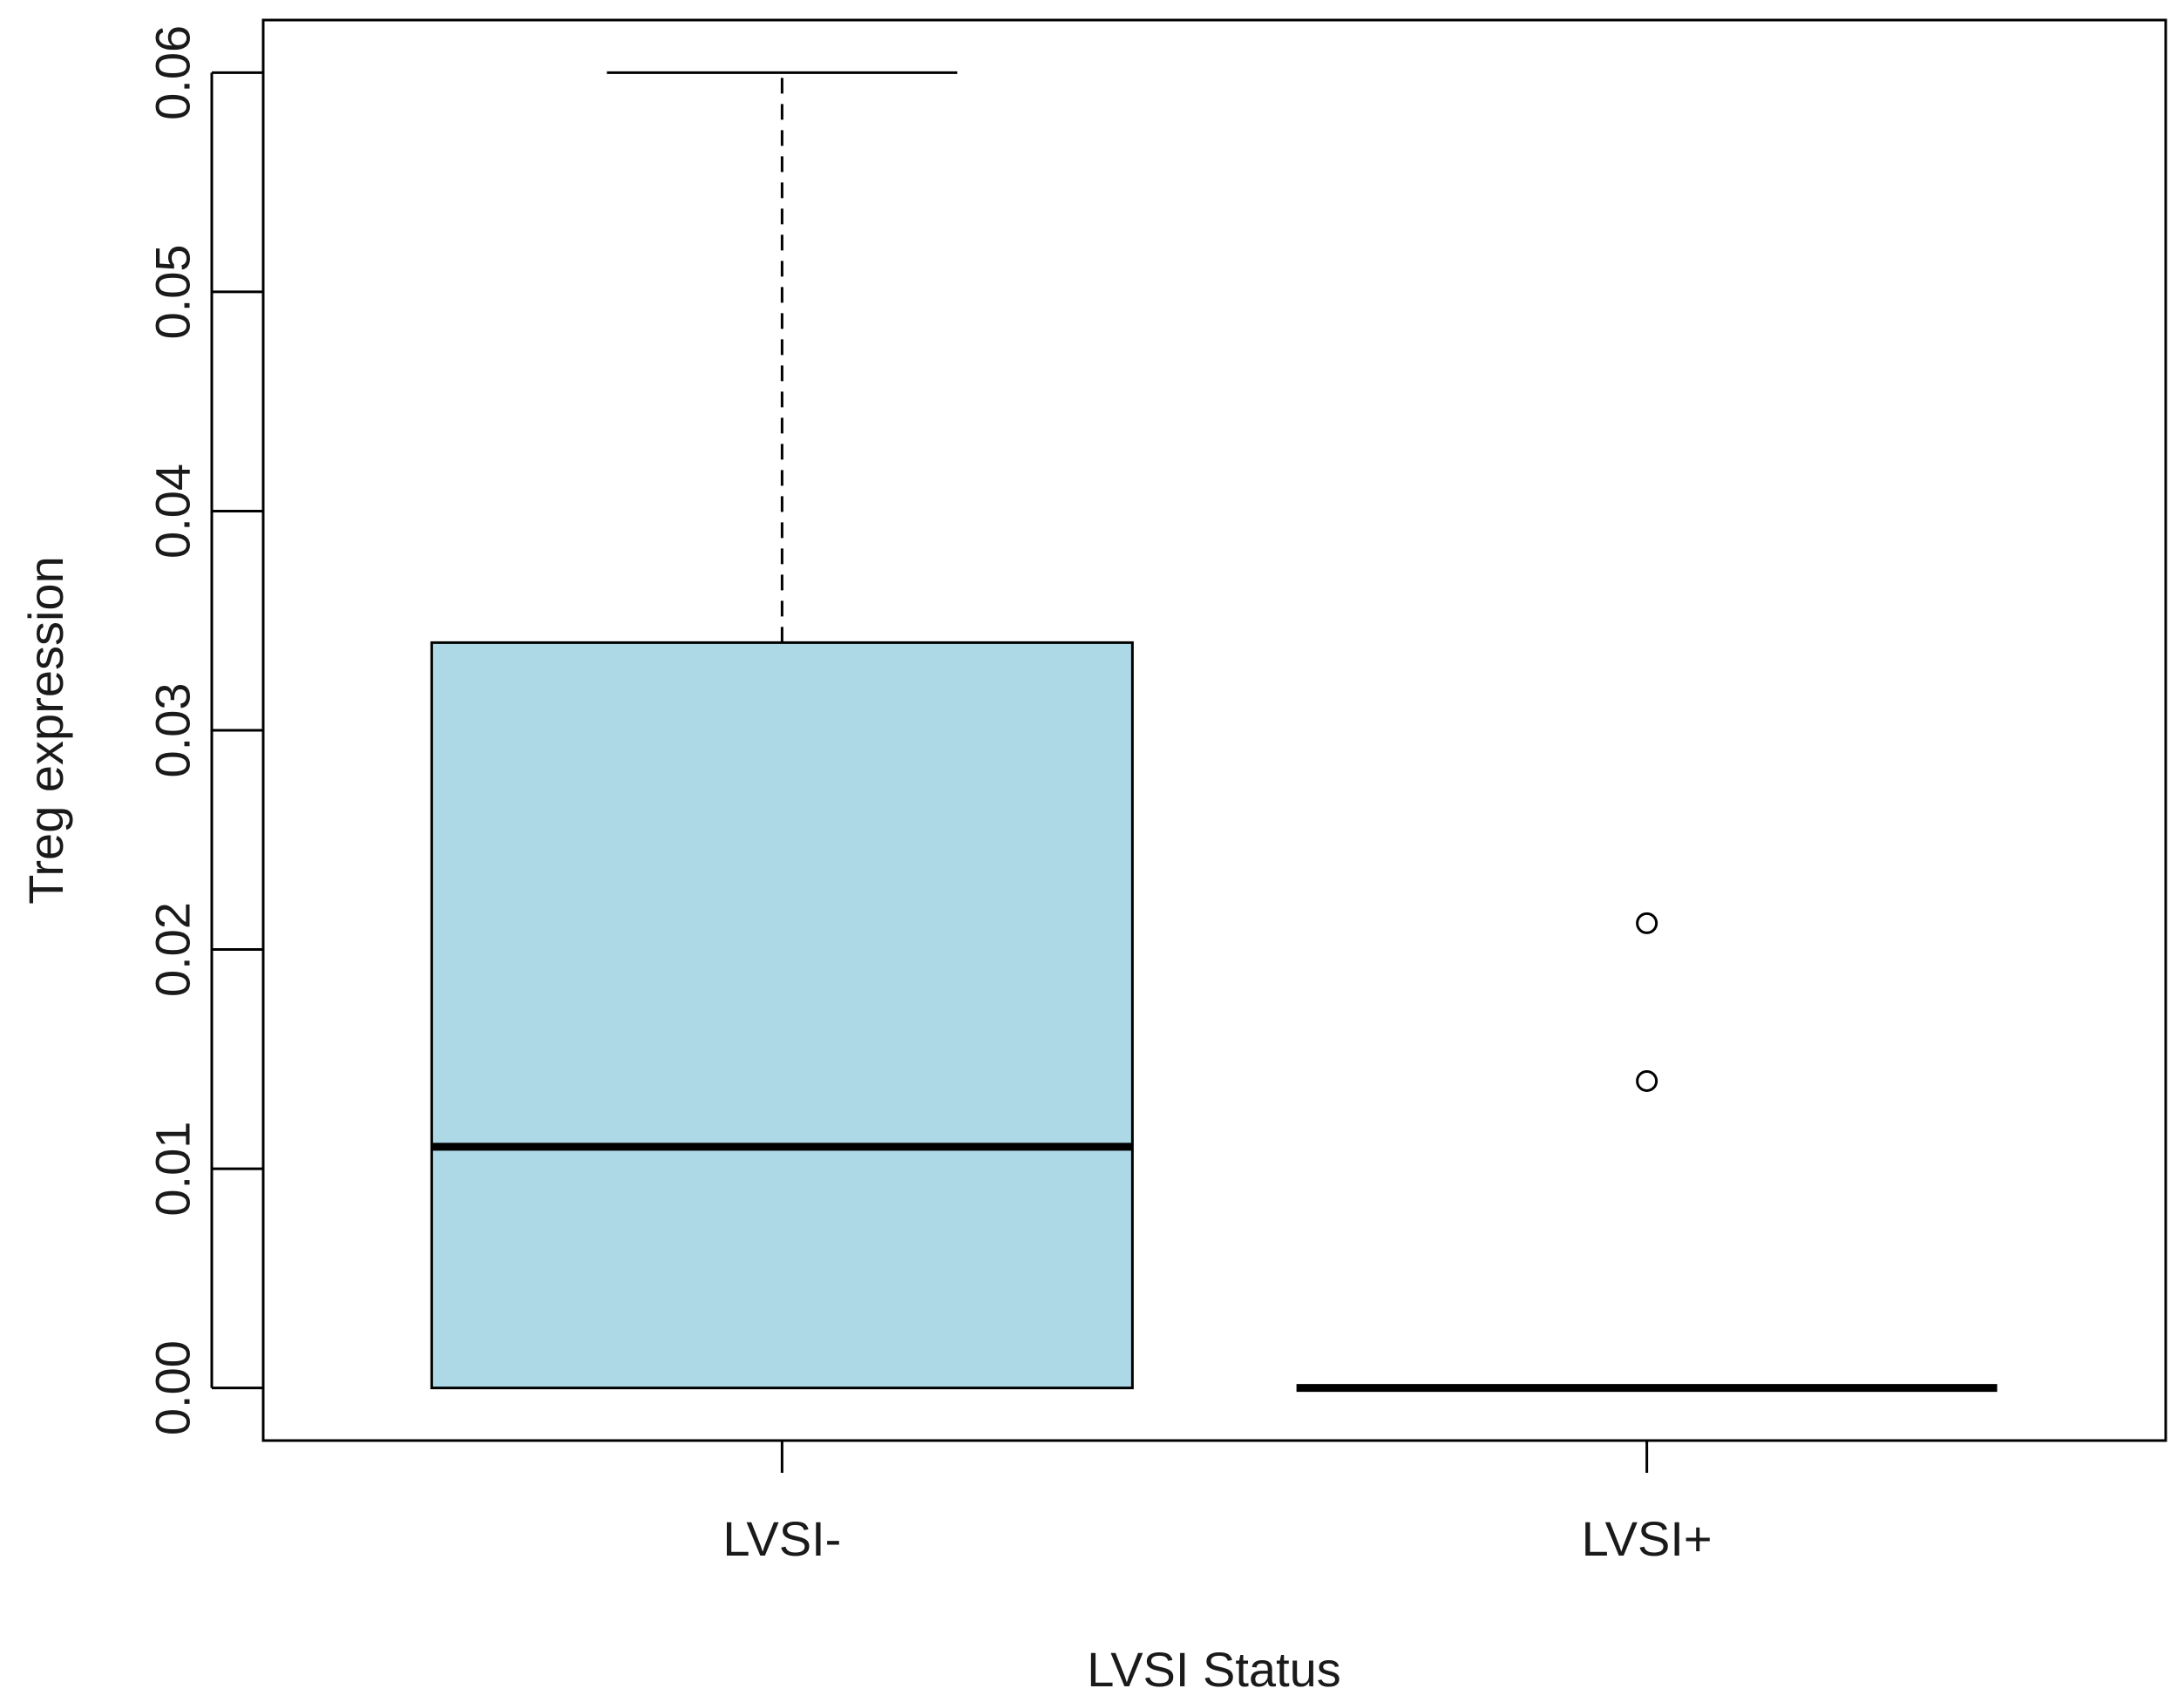 Image resolution: width=2184 pixels, height=1702 pixels. I want to click on y-axis: 0.00 0.01 0.02 0.03 0.04 0.05 0.06, so click(204, 730).